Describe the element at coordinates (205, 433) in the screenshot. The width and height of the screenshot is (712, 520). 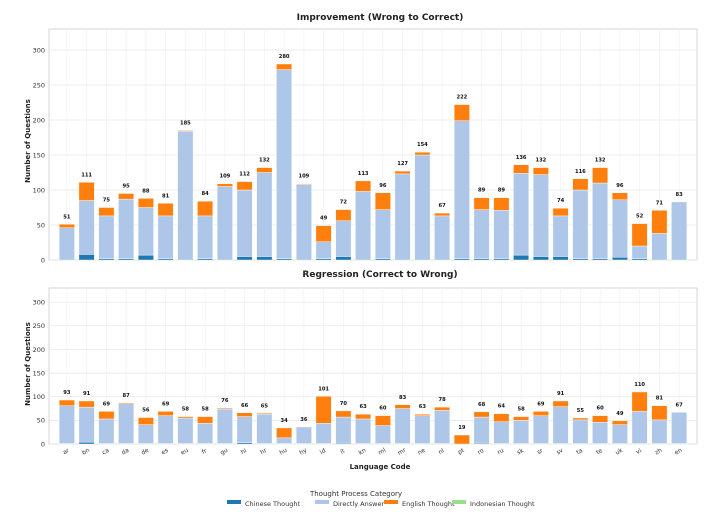
I see `regression-bar-fr-directly-answer` at that location.